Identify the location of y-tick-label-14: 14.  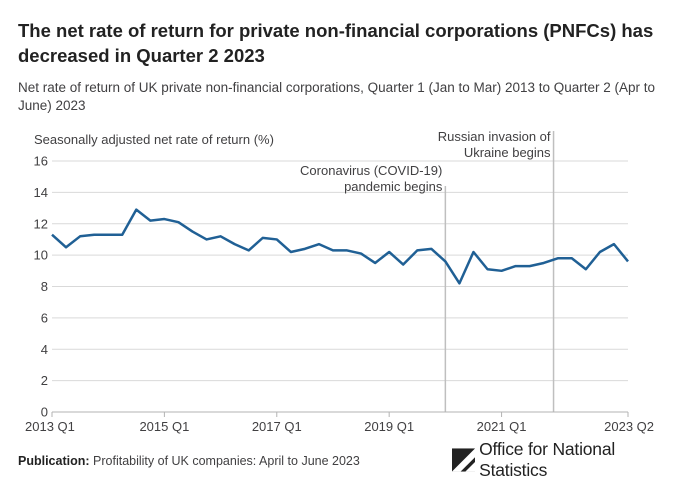
(41, 192).